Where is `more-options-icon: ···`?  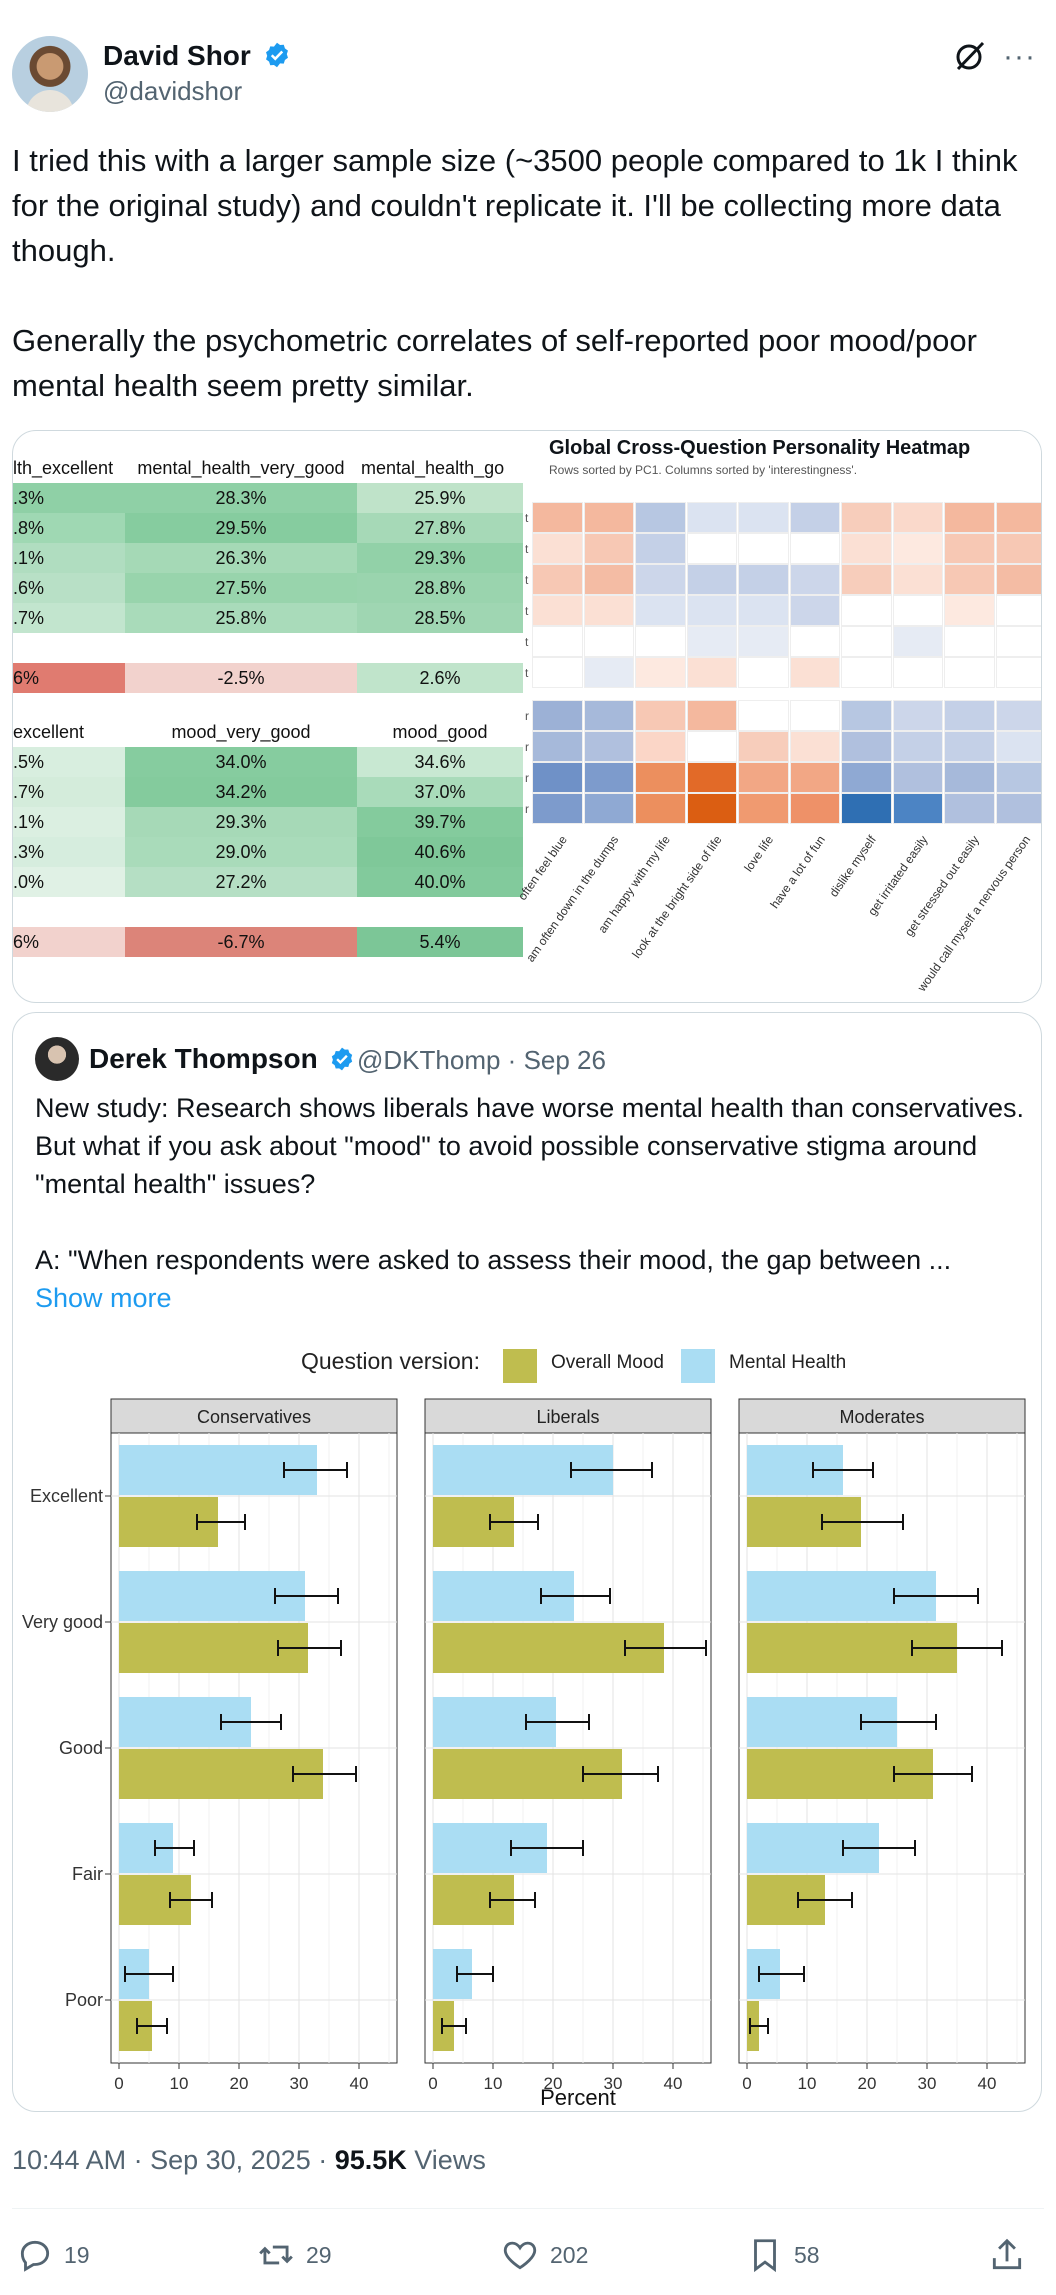 more-options-icon: ··· is located at coordinates (1019, 56).